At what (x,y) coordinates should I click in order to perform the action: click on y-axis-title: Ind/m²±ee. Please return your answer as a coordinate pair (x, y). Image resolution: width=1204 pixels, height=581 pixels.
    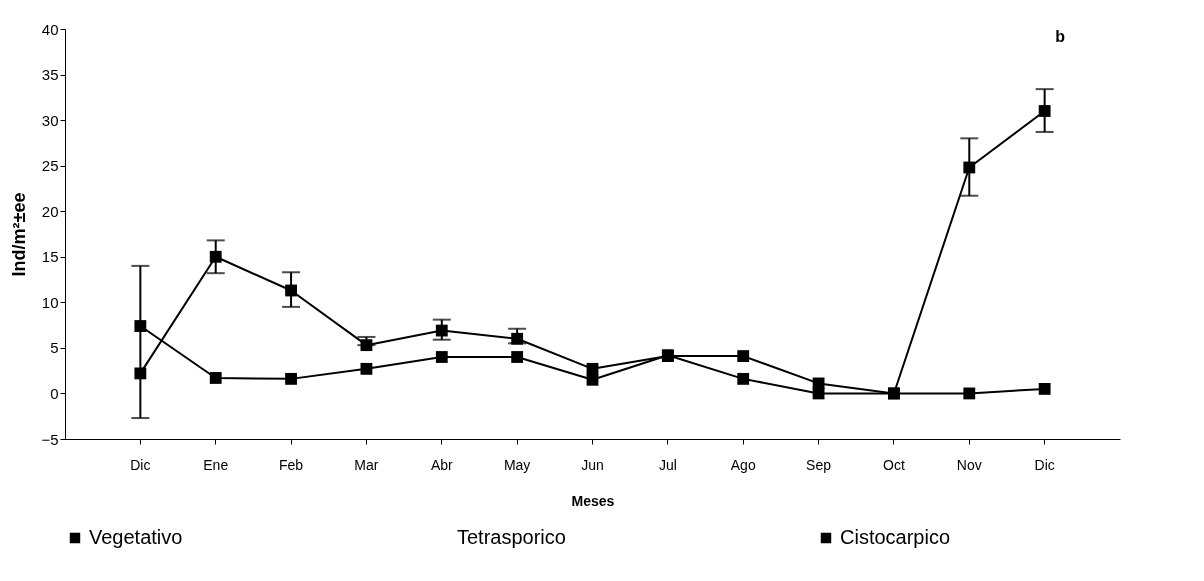
    Looking at the image, I should click on (19, 234).